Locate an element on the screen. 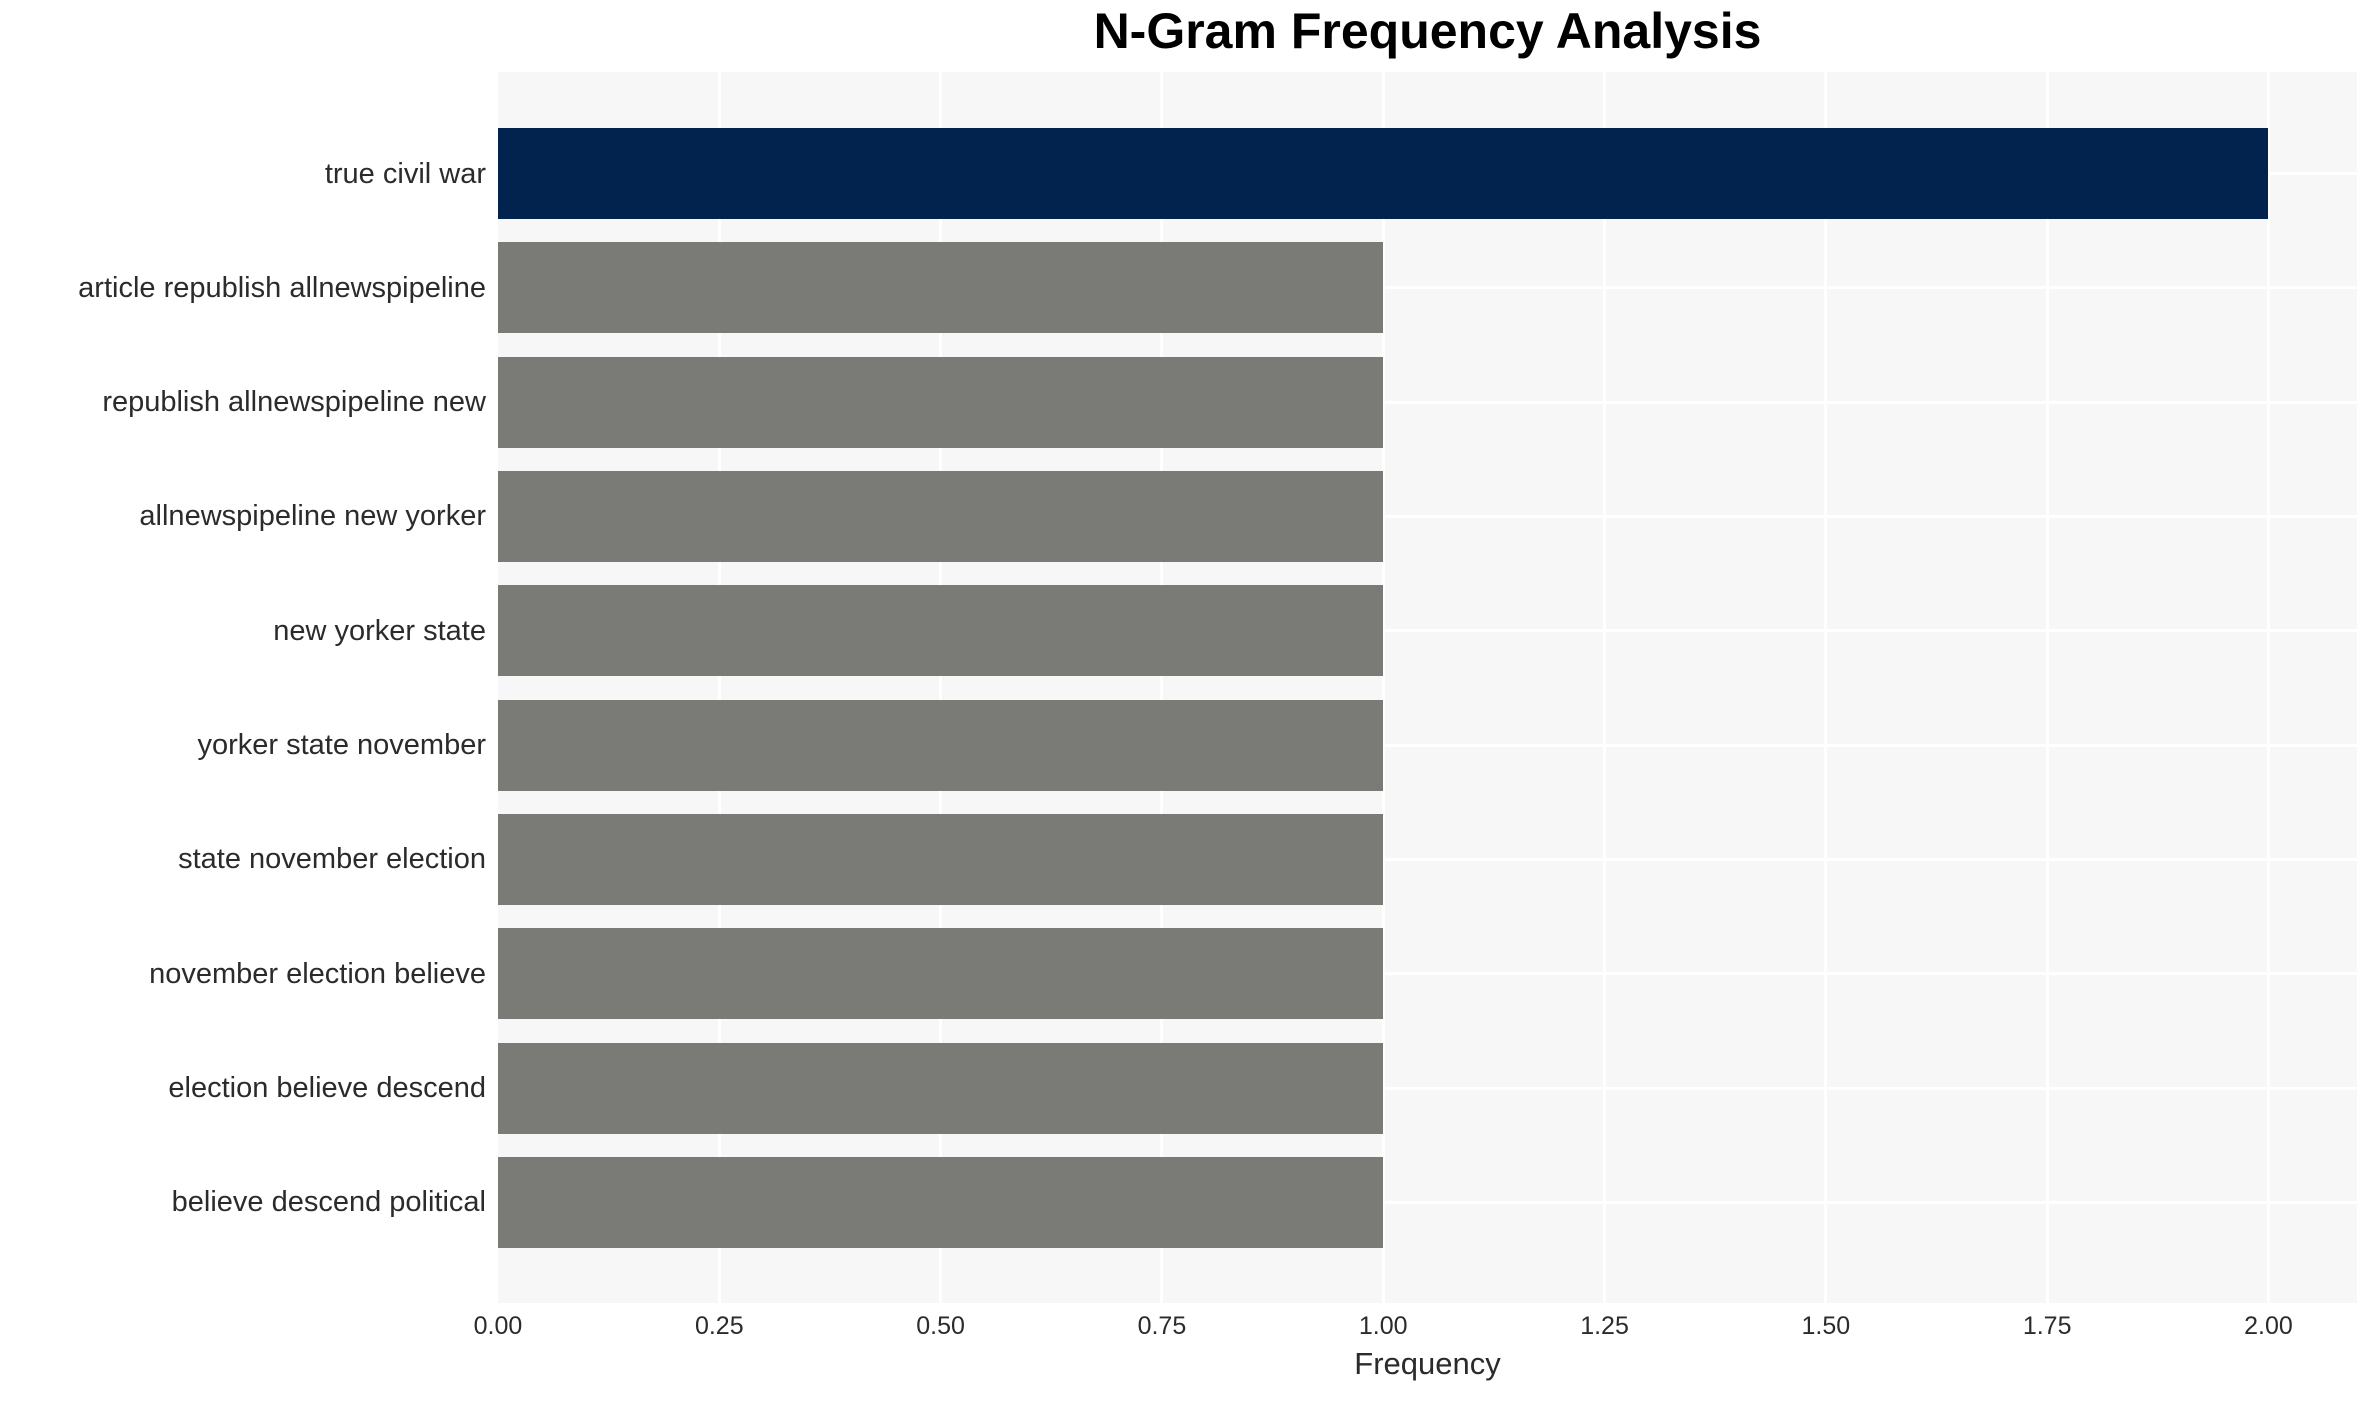 The width and height of the screenshot is (2378, 1402). x-axis-tick-label: 1.75 is located at coordinates (2047, 1326).